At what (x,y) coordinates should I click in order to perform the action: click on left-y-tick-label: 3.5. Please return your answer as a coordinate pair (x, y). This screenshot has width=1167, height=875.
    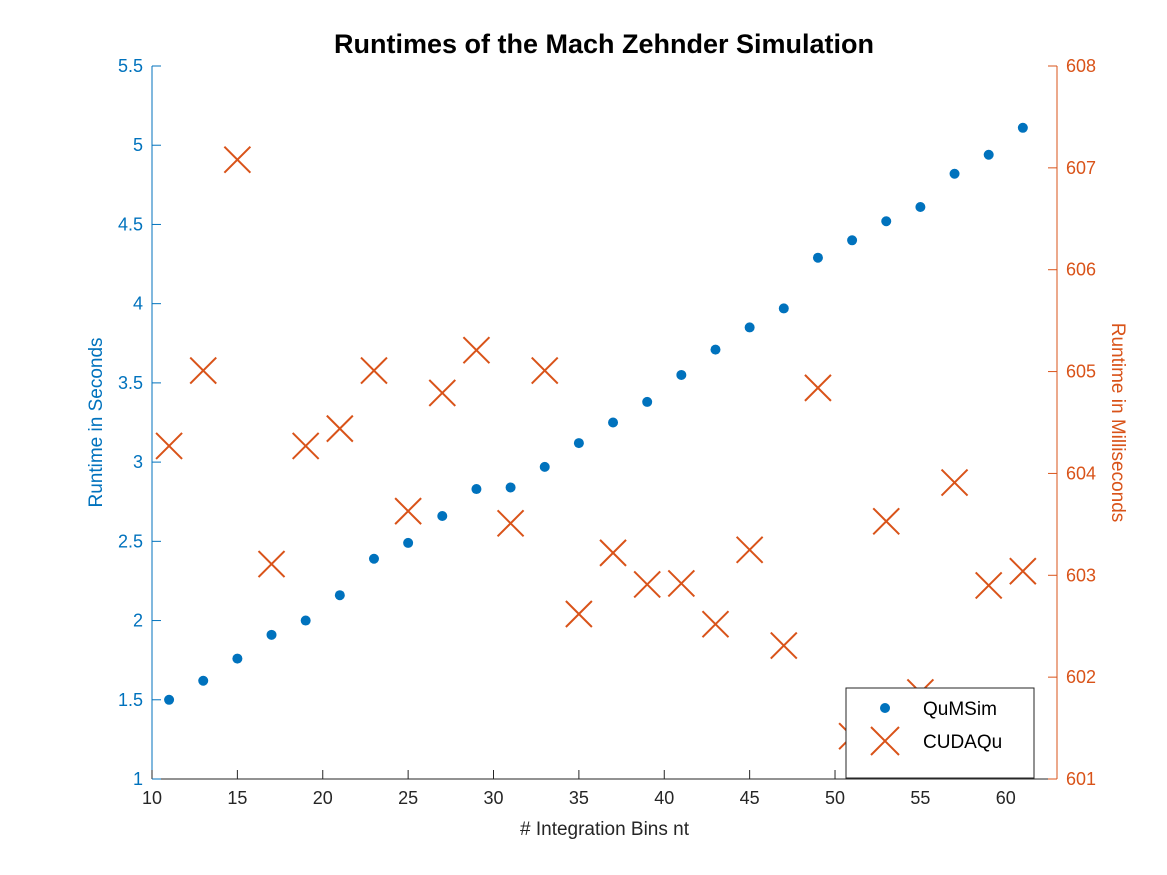
    Looking at the image, I should click on (130, 383).